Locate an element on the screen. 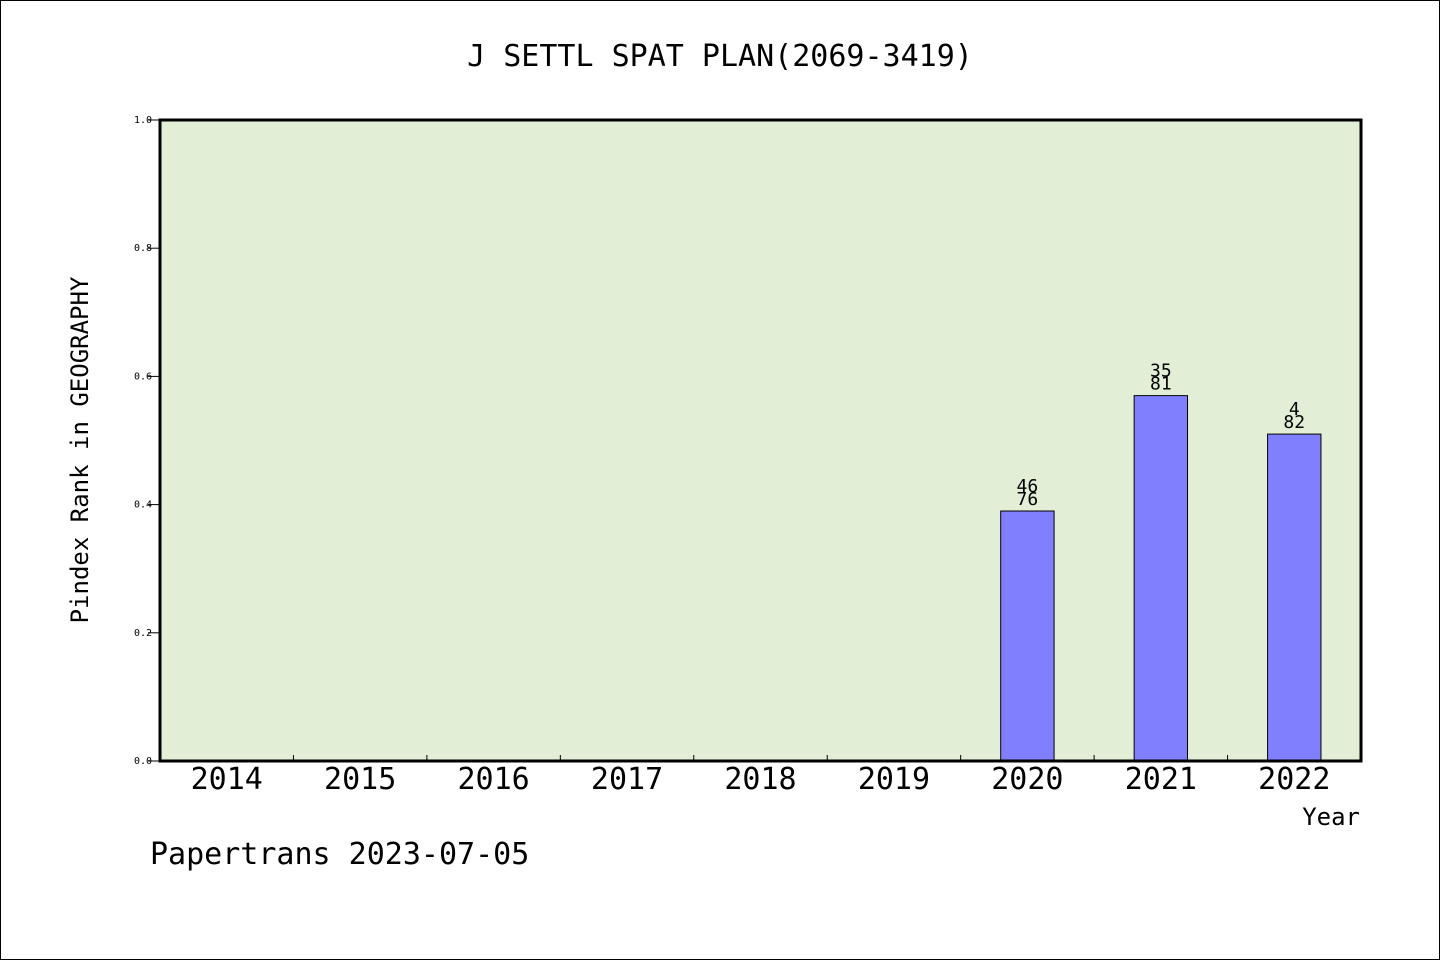 This screenshot has height=960, width=1440. footer-text: Papertrans 2023-07-05 is located at coordinates (339, 854).